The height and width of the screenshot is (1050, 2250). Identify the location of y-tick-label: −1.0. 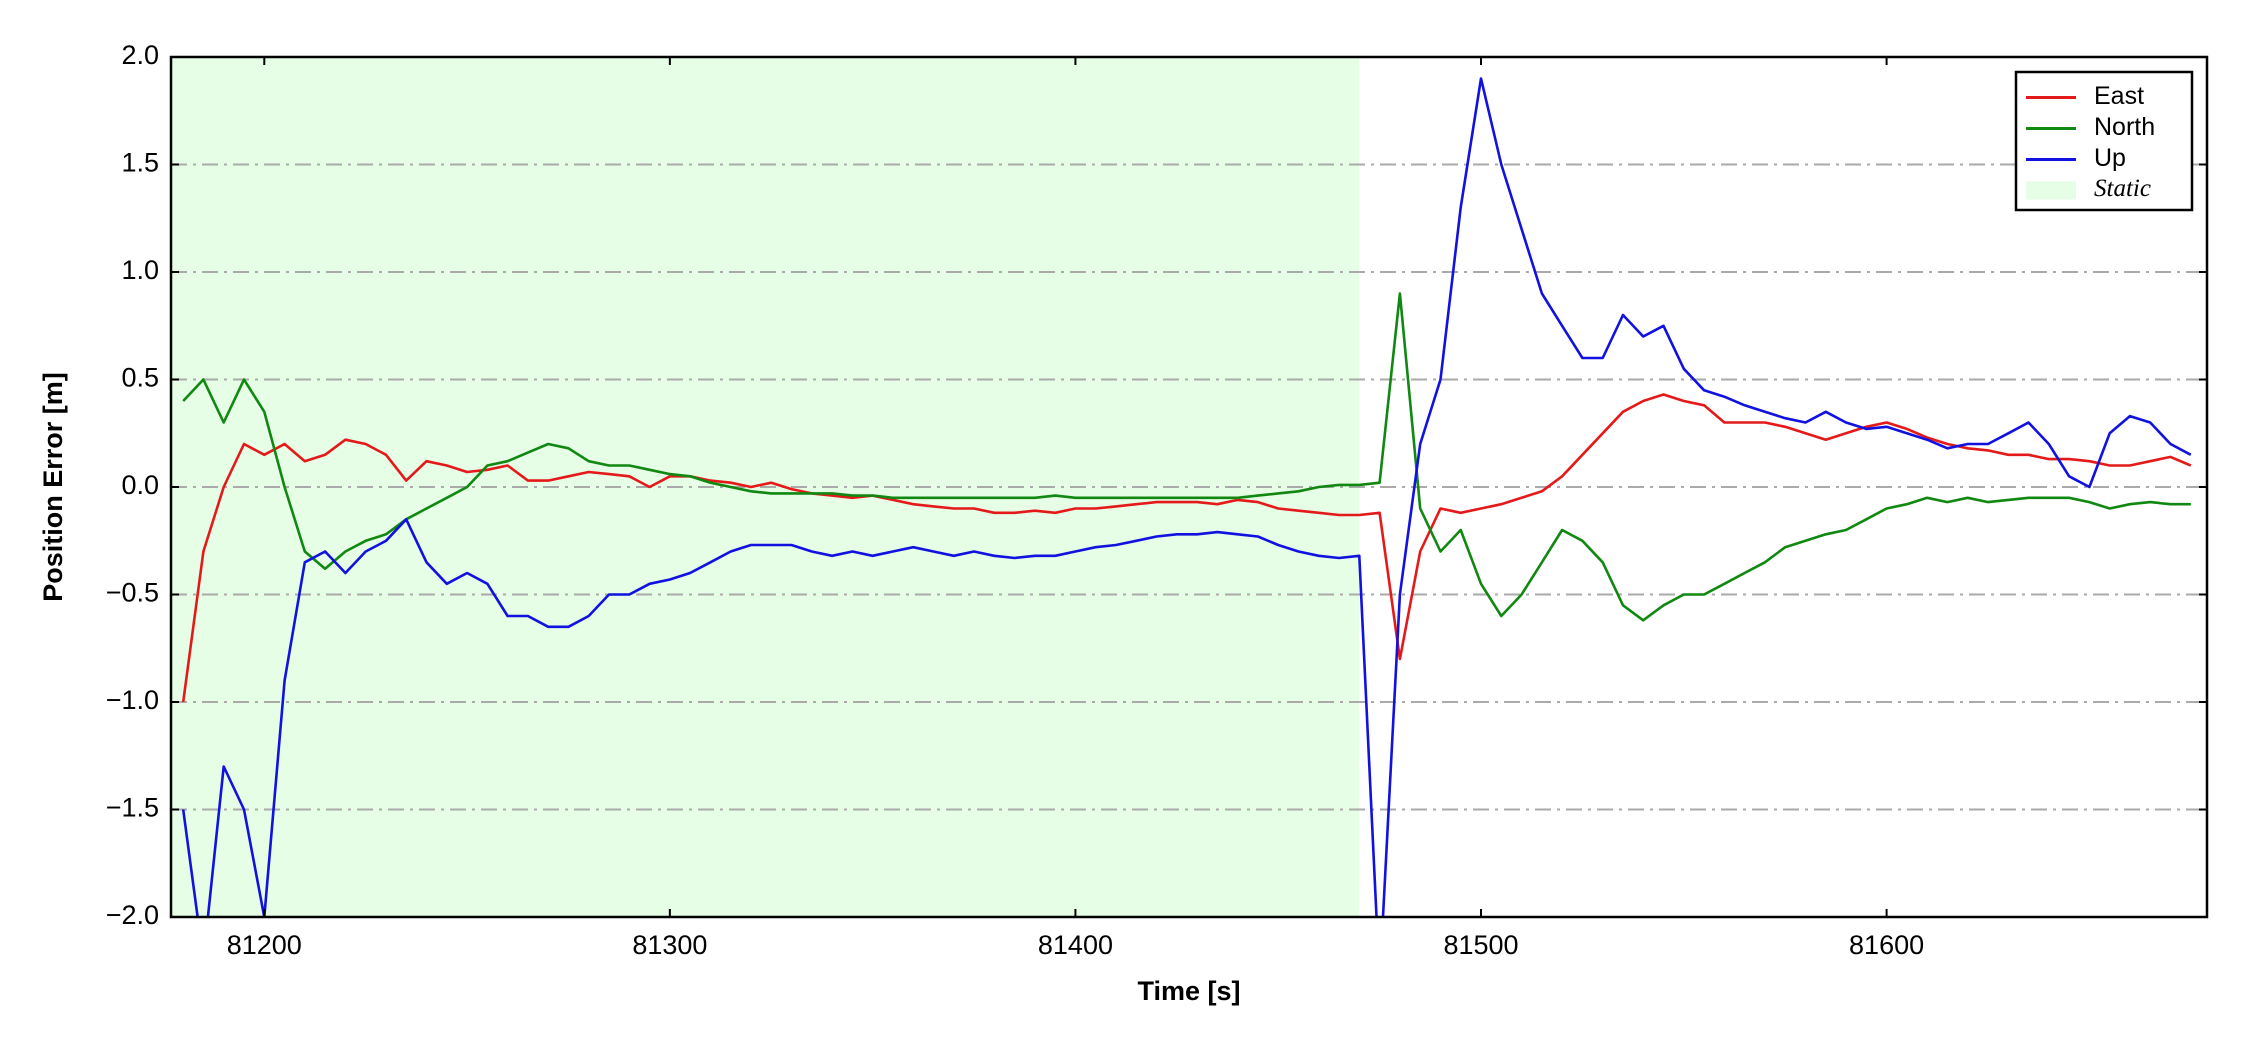
(132, 700).